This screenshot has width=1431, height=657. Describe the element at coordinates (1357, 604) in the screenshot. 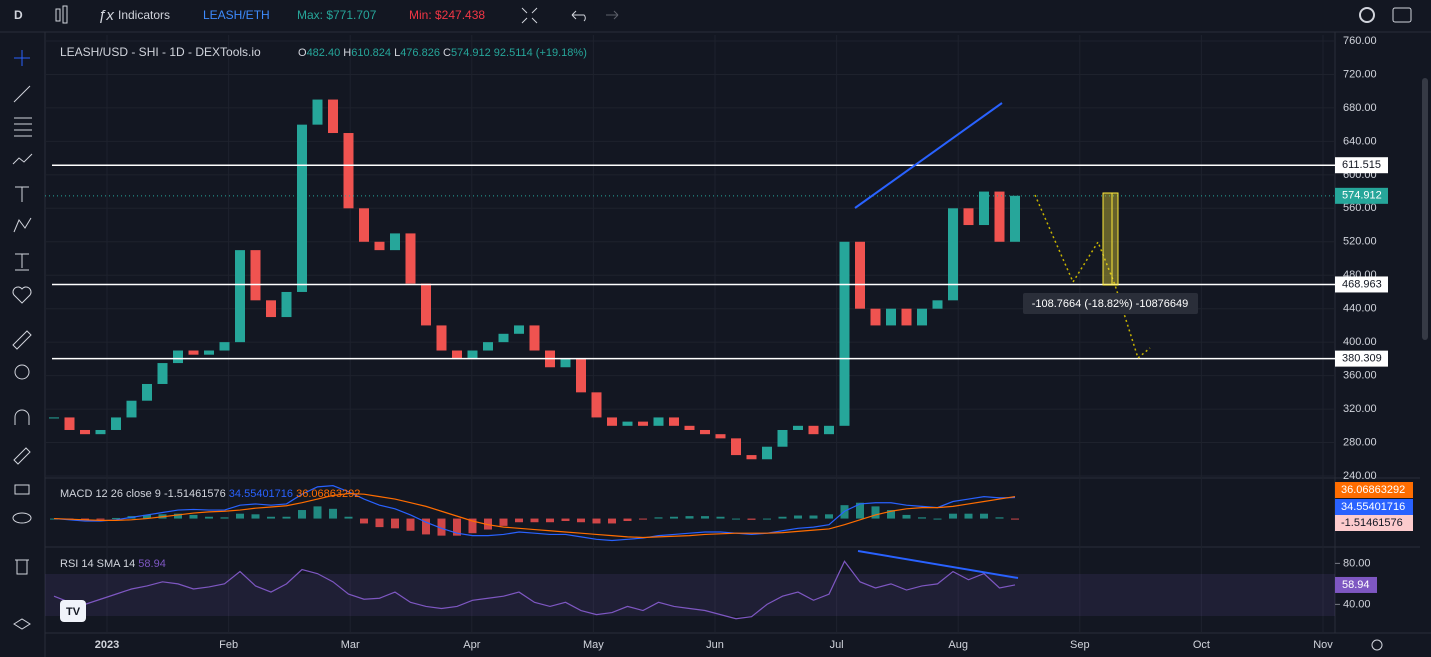

I see `rsi-tick-label: 40.00` at that location.